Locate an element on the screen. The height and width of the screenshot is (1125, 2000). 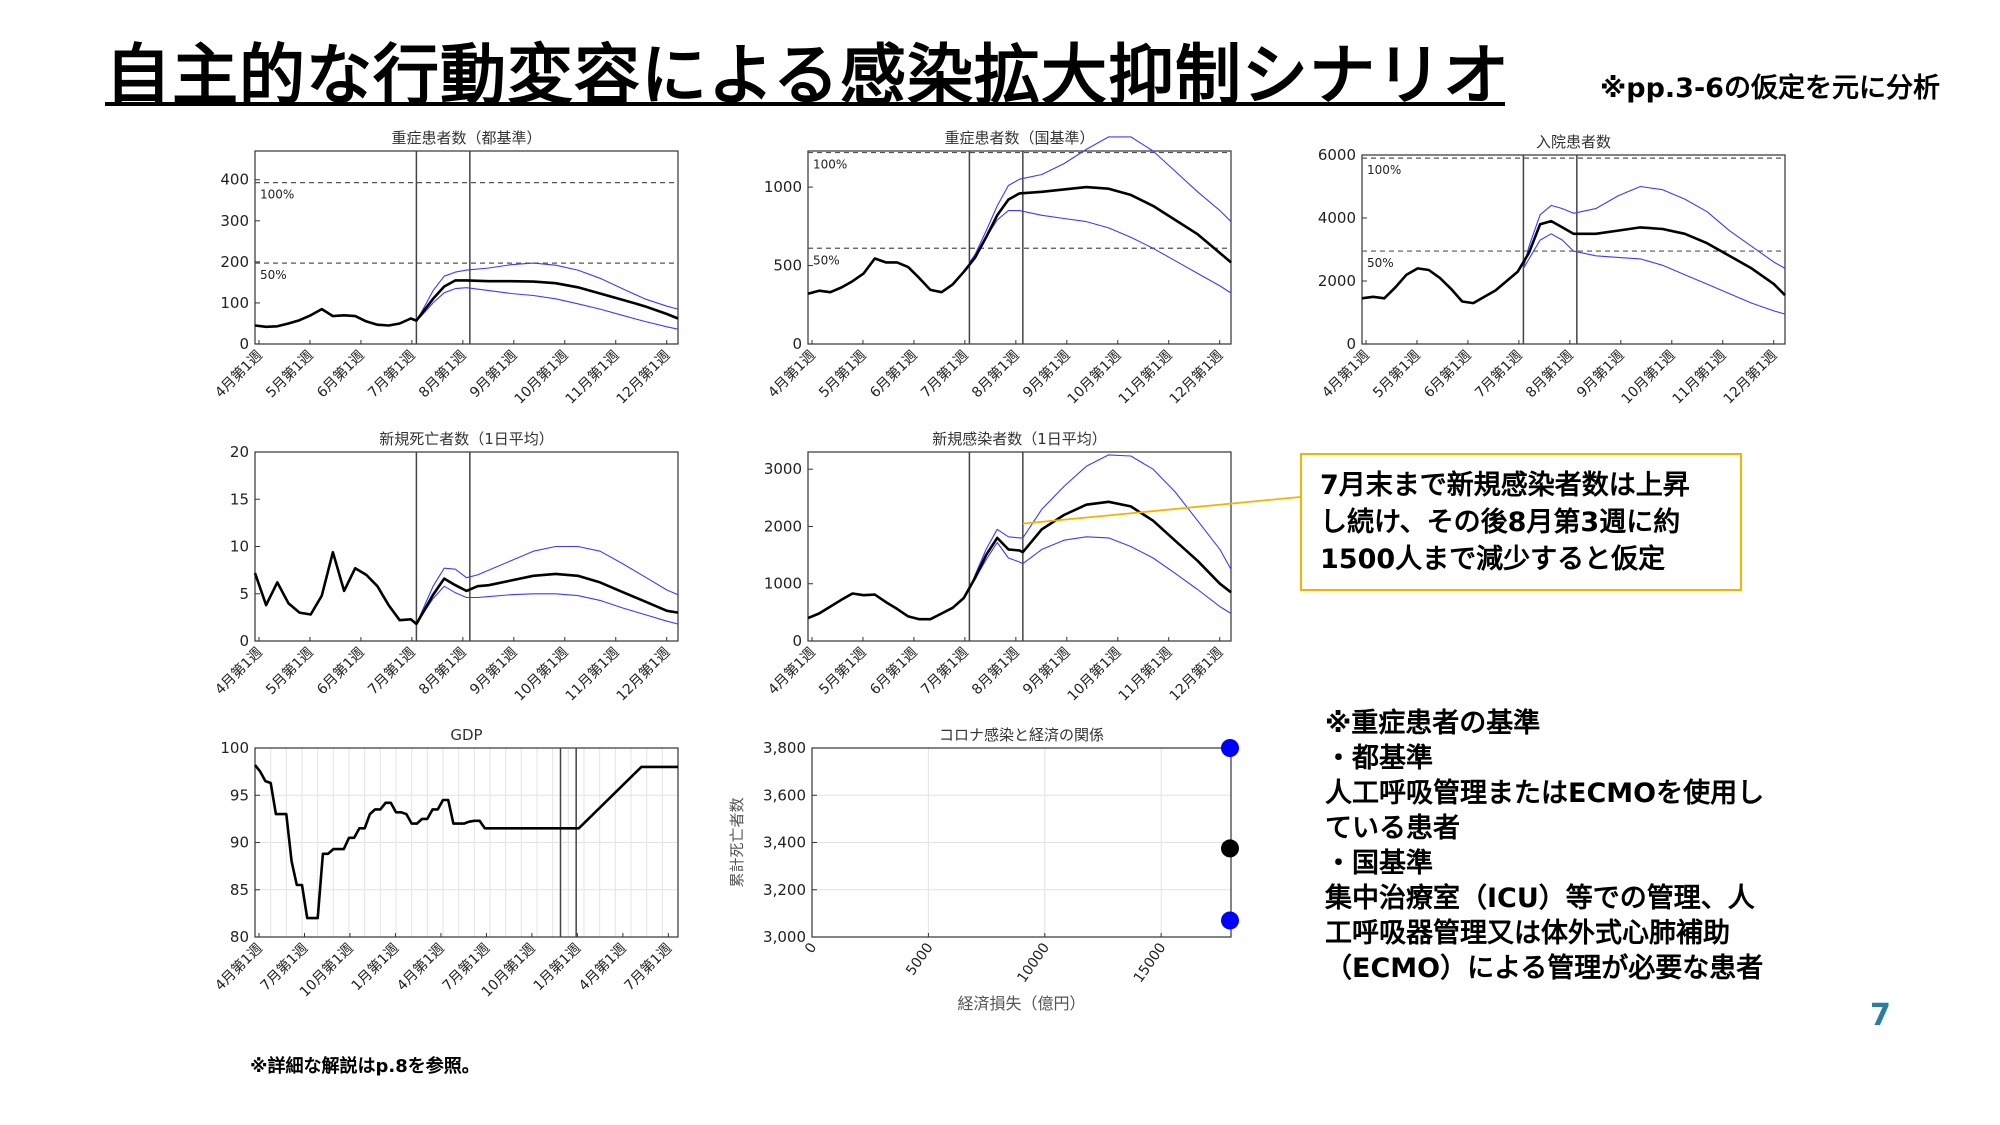
criteria-line: 集中治療室（ICU）等での管理、人 is located at coordinates (1540, 898).